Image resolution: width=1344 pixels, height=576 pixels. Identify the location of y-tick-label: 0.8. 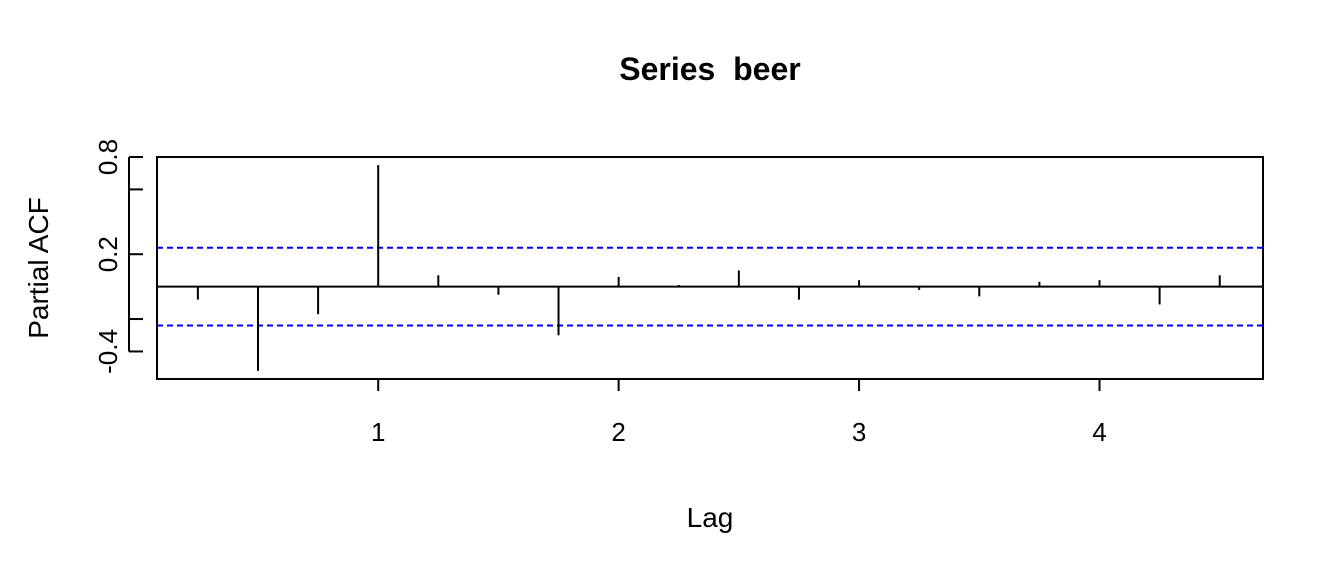
(108, 157).